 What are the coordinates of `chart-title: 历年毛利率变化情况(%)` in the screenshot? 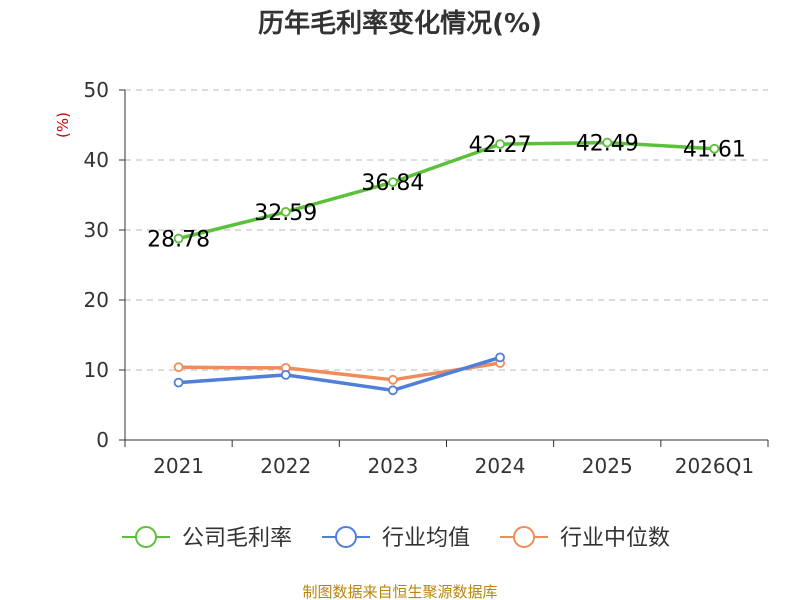 It's located at (400, 23).